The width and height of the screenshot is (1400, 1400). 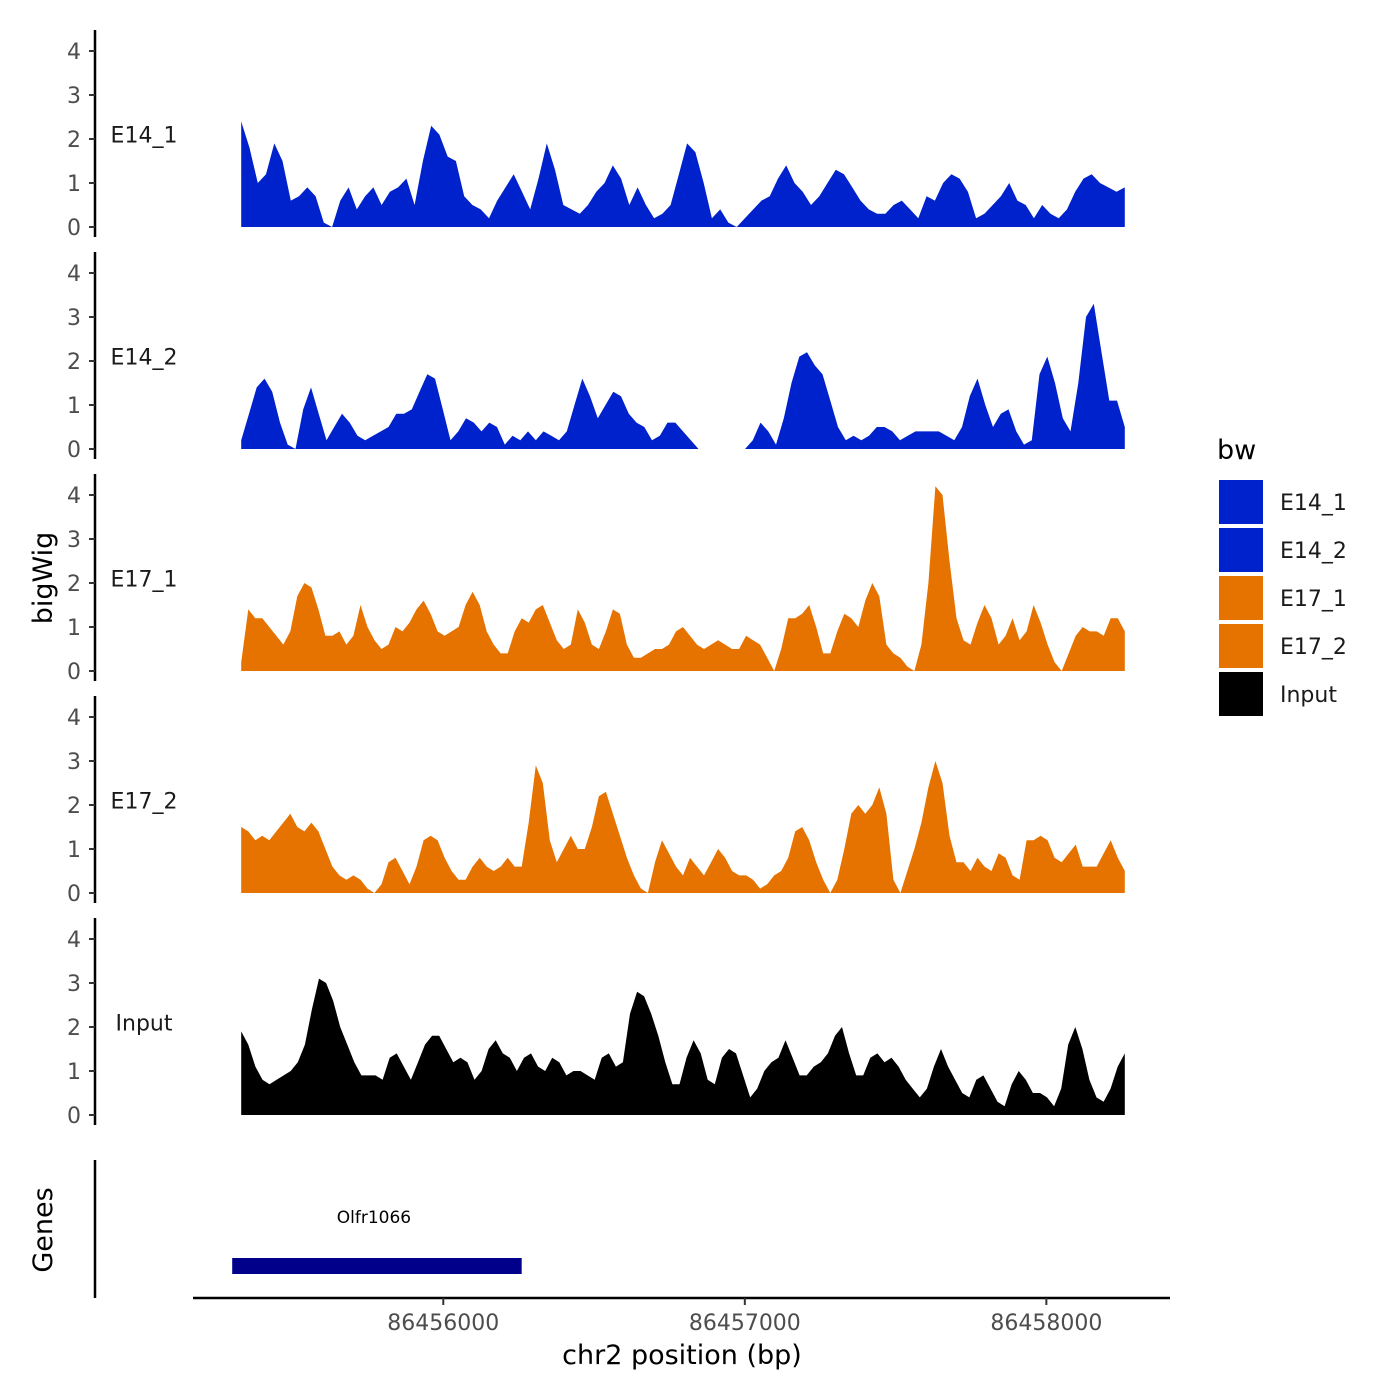 What do you see at coordinates (144, 1024) in the screenshot?
I see `track-label-Input: Input` at bounding box center [144, 1024].